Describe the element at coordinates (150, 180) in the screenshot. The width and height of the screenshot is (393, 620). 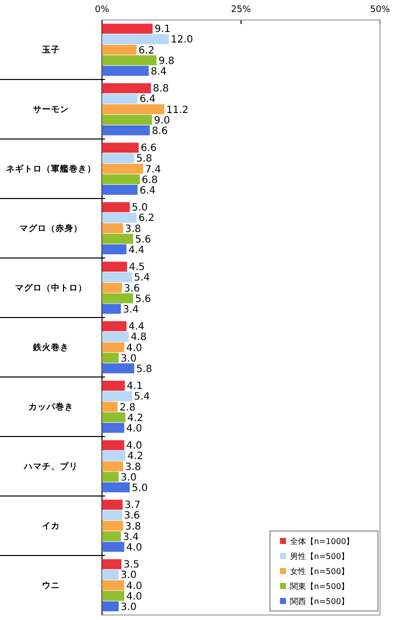
I see `data-label: 6.8` at that location.